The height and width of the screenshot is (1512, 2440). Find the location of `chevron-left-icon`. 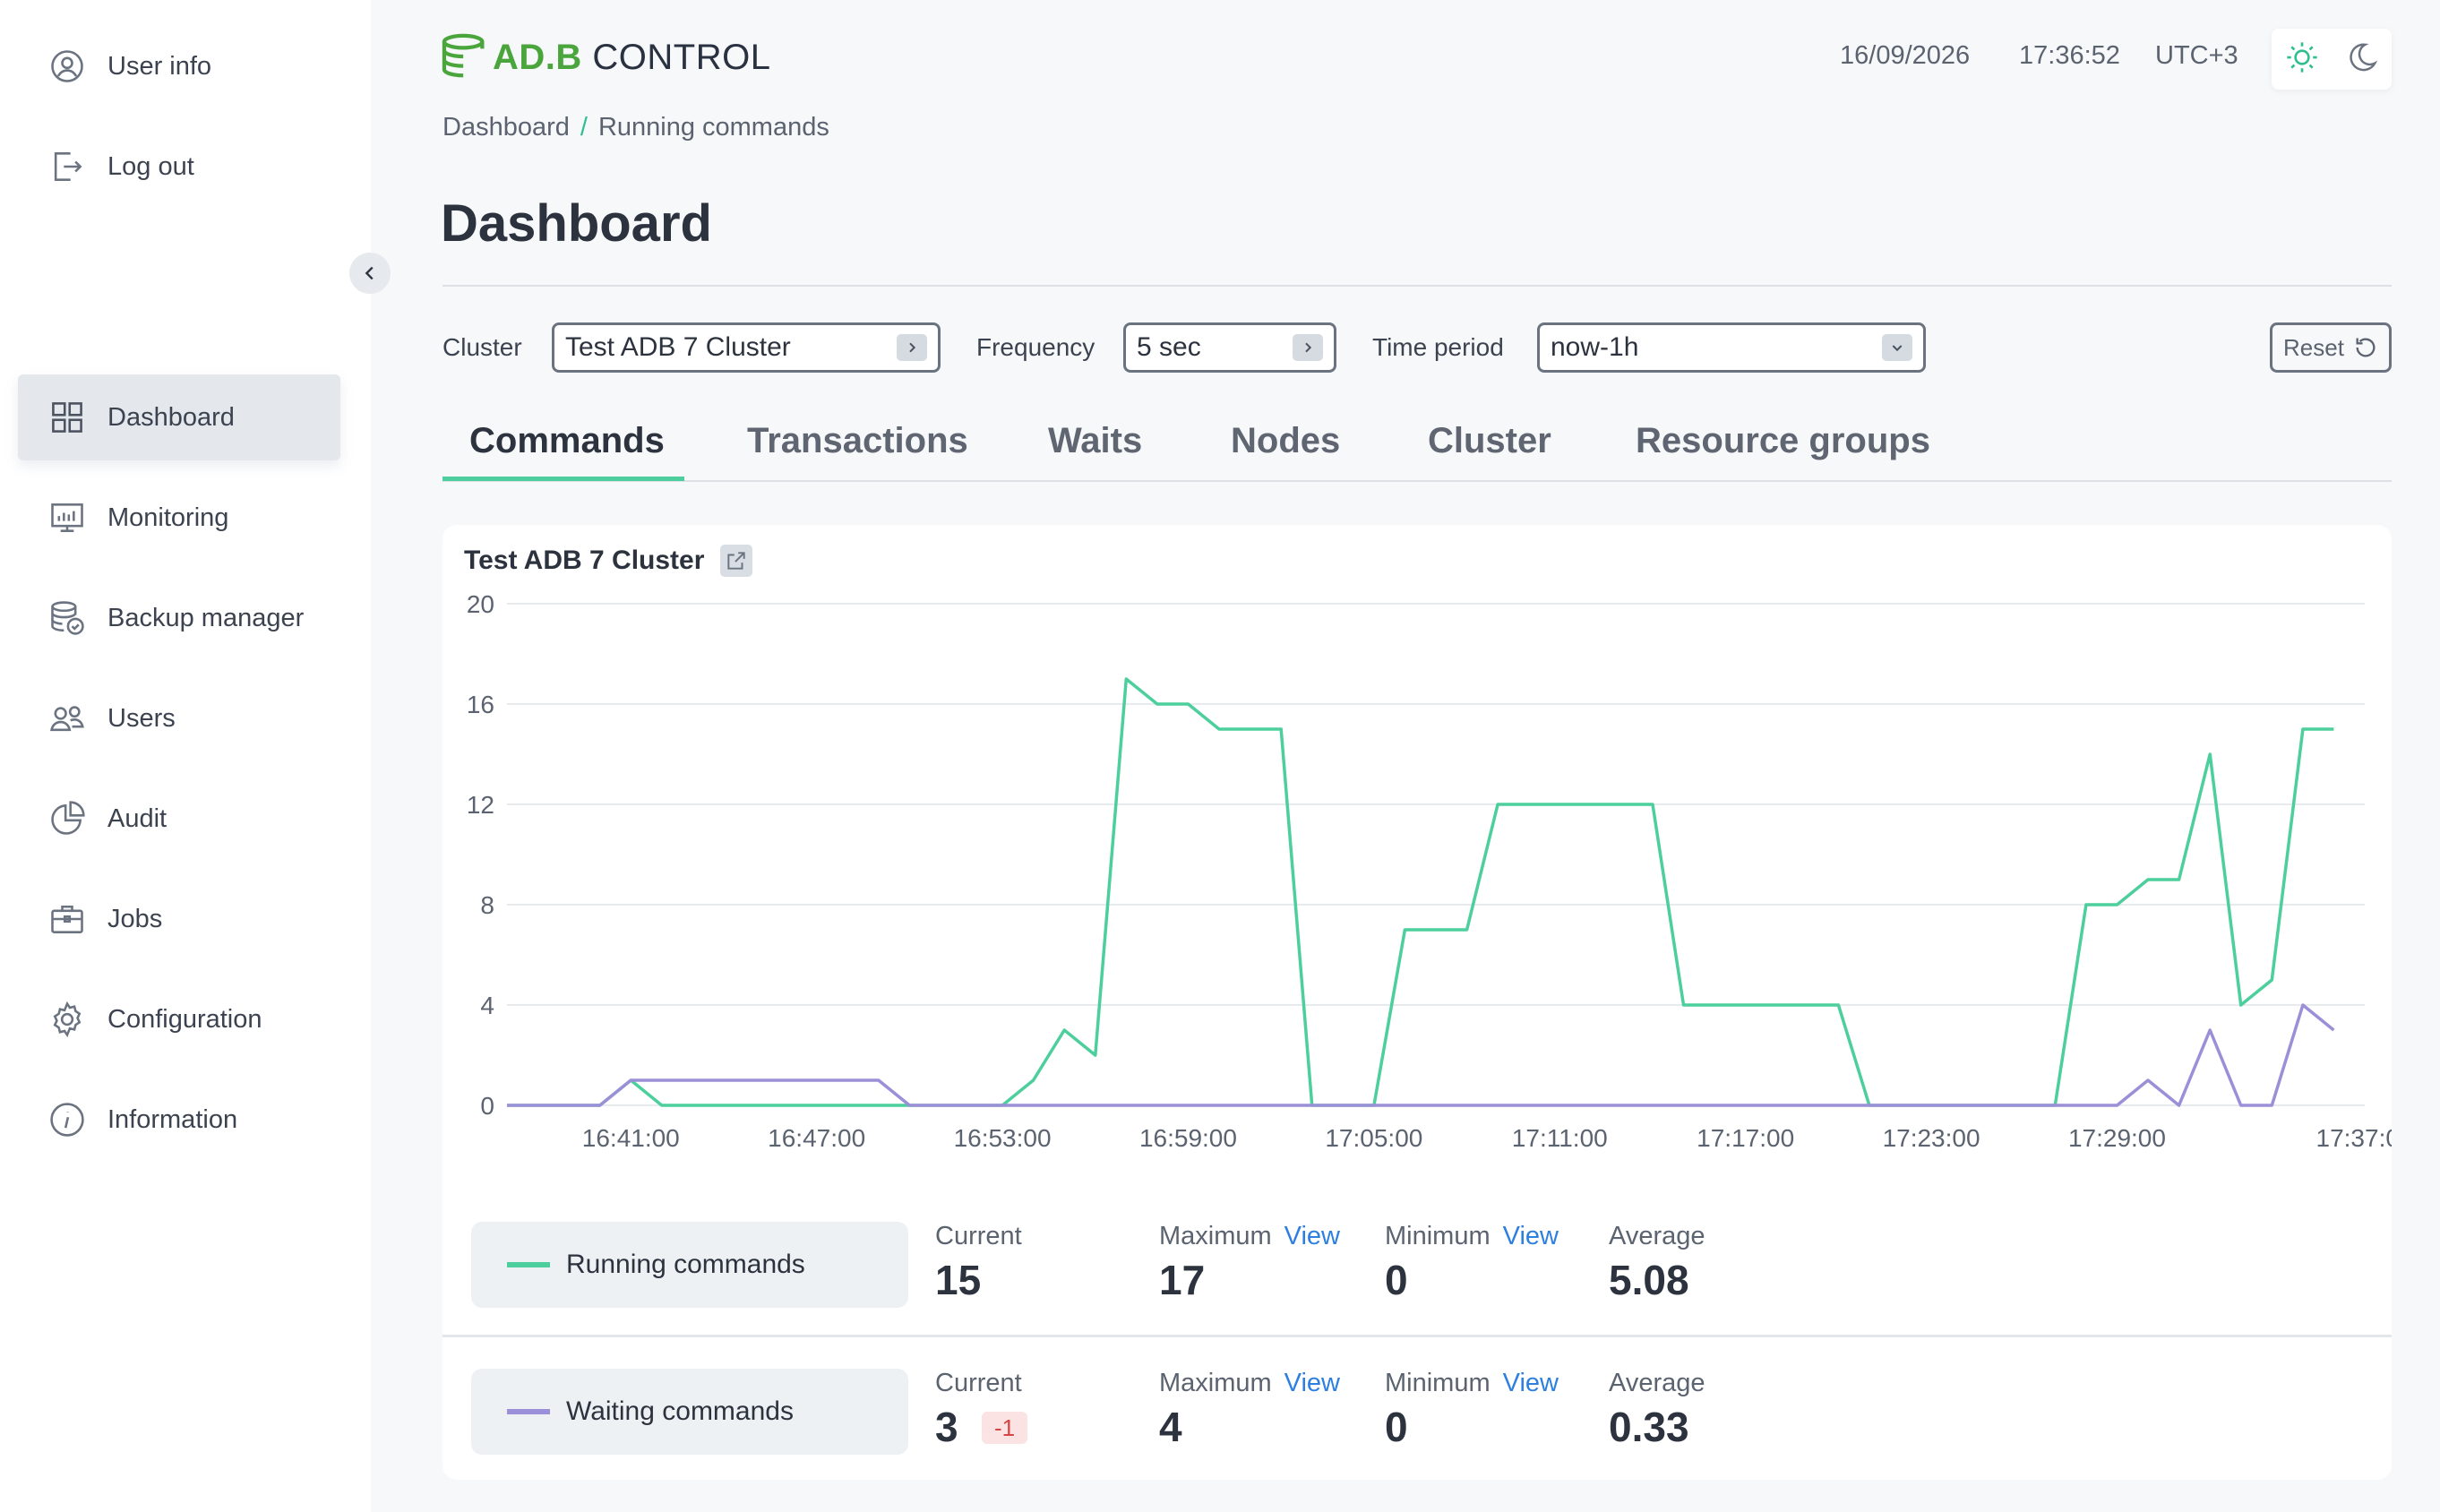

chevron-left-icon is located at coordinates (370, 273).